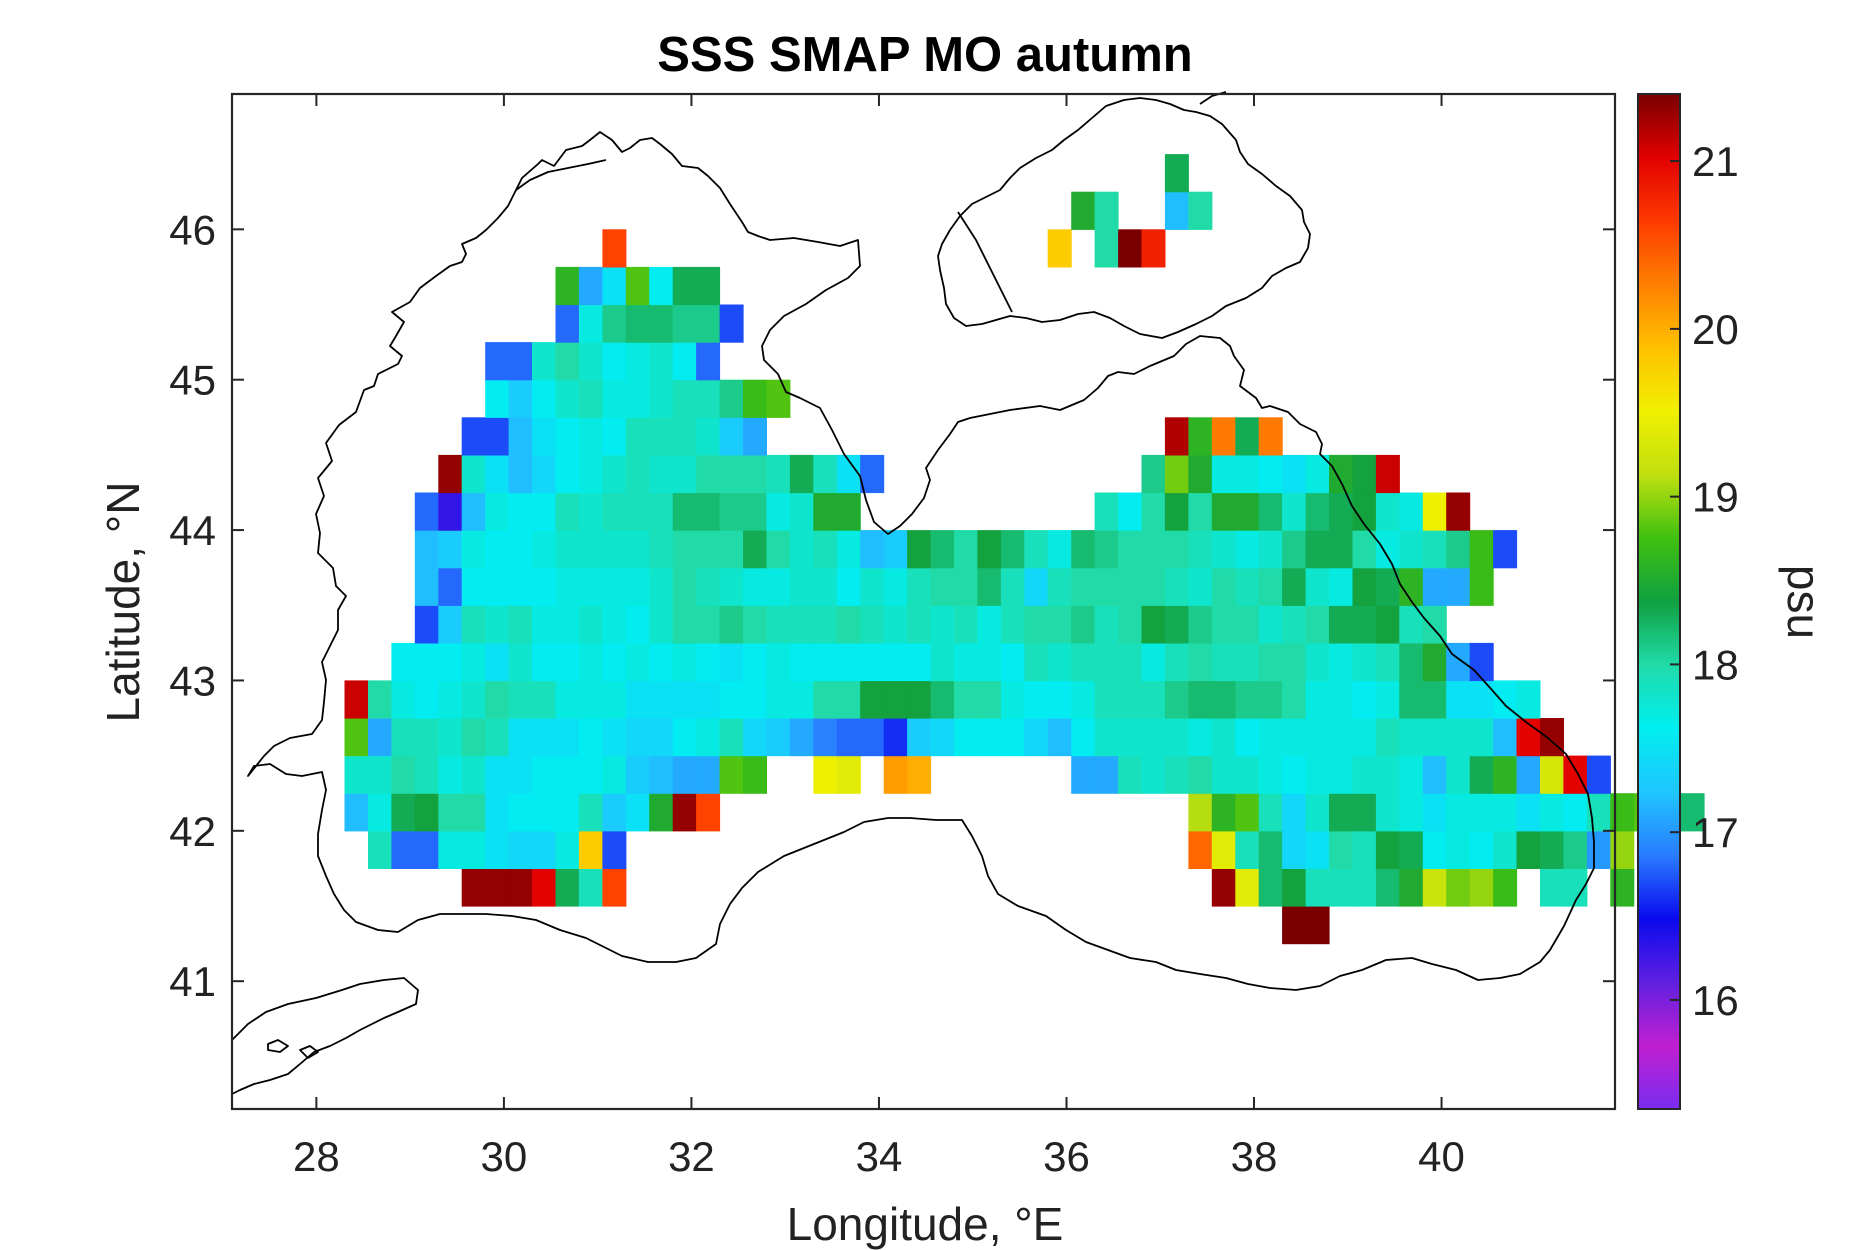 Image resolution: width=1875 pixels, height=1250 pixels. Describe the element at coordinates (1715, 832) in the screenshot. I see `colorbar-tick-label: 17` at that location.